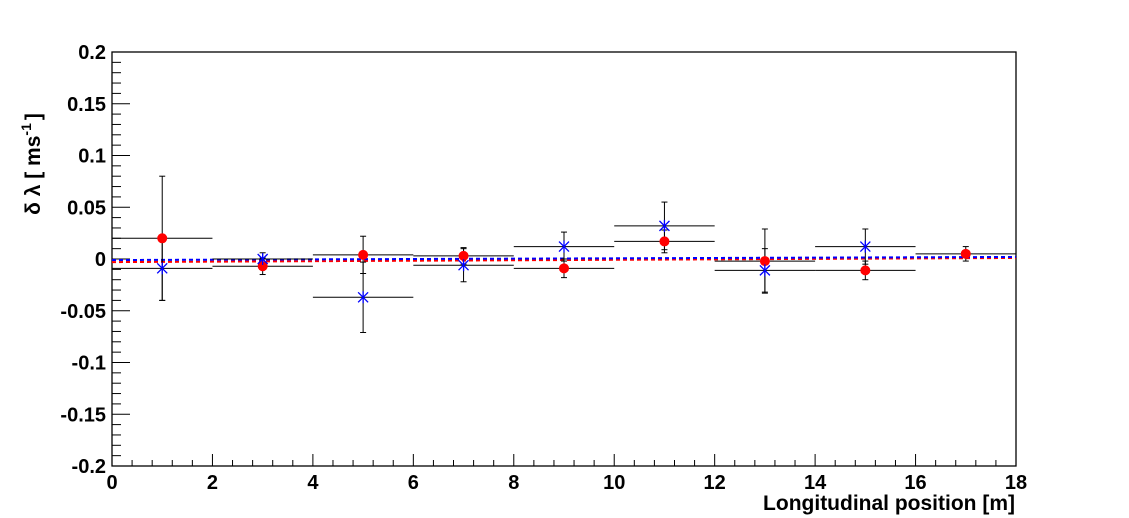  Describe the element at coordinates (33, 175) in the screenshot. I see `y-axis-title-main: δ λ [ ms` at that location.